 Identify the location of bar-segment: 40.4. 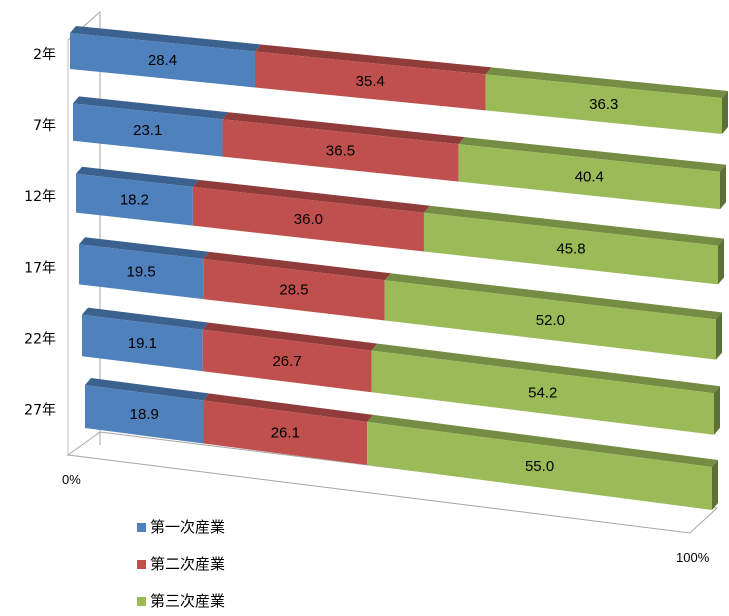
(592, 173).